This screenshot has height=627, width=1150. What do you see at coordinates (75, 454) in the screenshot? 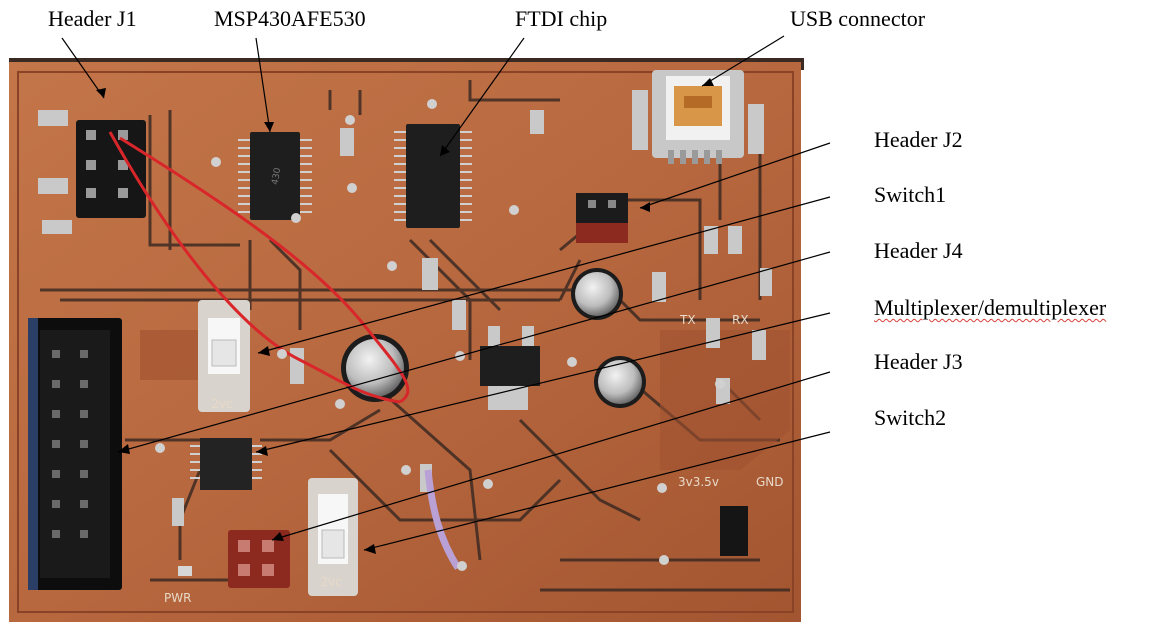
I see `header-j4-component` at bounding box center [75, 454].